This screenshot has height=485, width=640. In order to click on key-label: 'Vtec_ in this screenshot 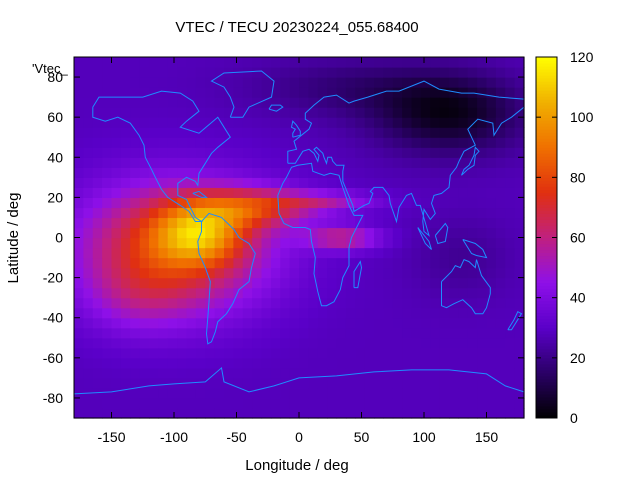, I will do `click(50, 68)`.